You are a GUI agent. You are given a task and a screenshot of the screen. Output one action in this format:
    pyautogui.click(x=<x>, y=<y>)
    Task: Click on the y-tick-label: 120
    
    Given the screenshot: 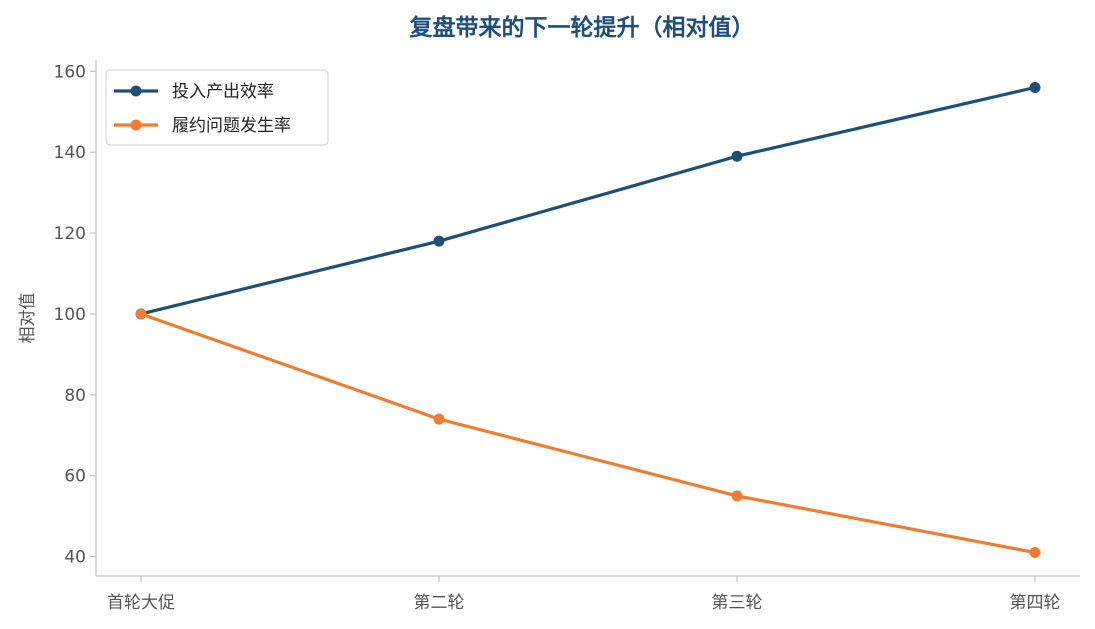 What is the action you would take?
    pyautogui.click(x=70, y=234)
    